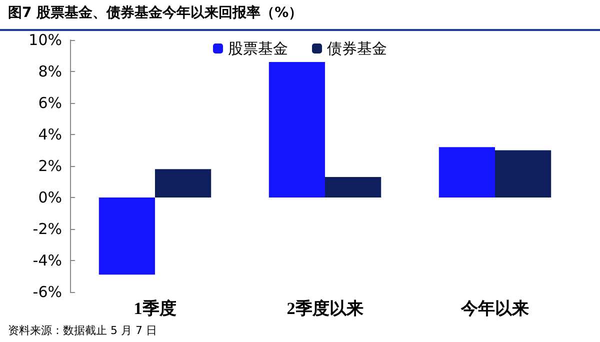  I want to click on y-tick-label: 4%, so click(50, 135).